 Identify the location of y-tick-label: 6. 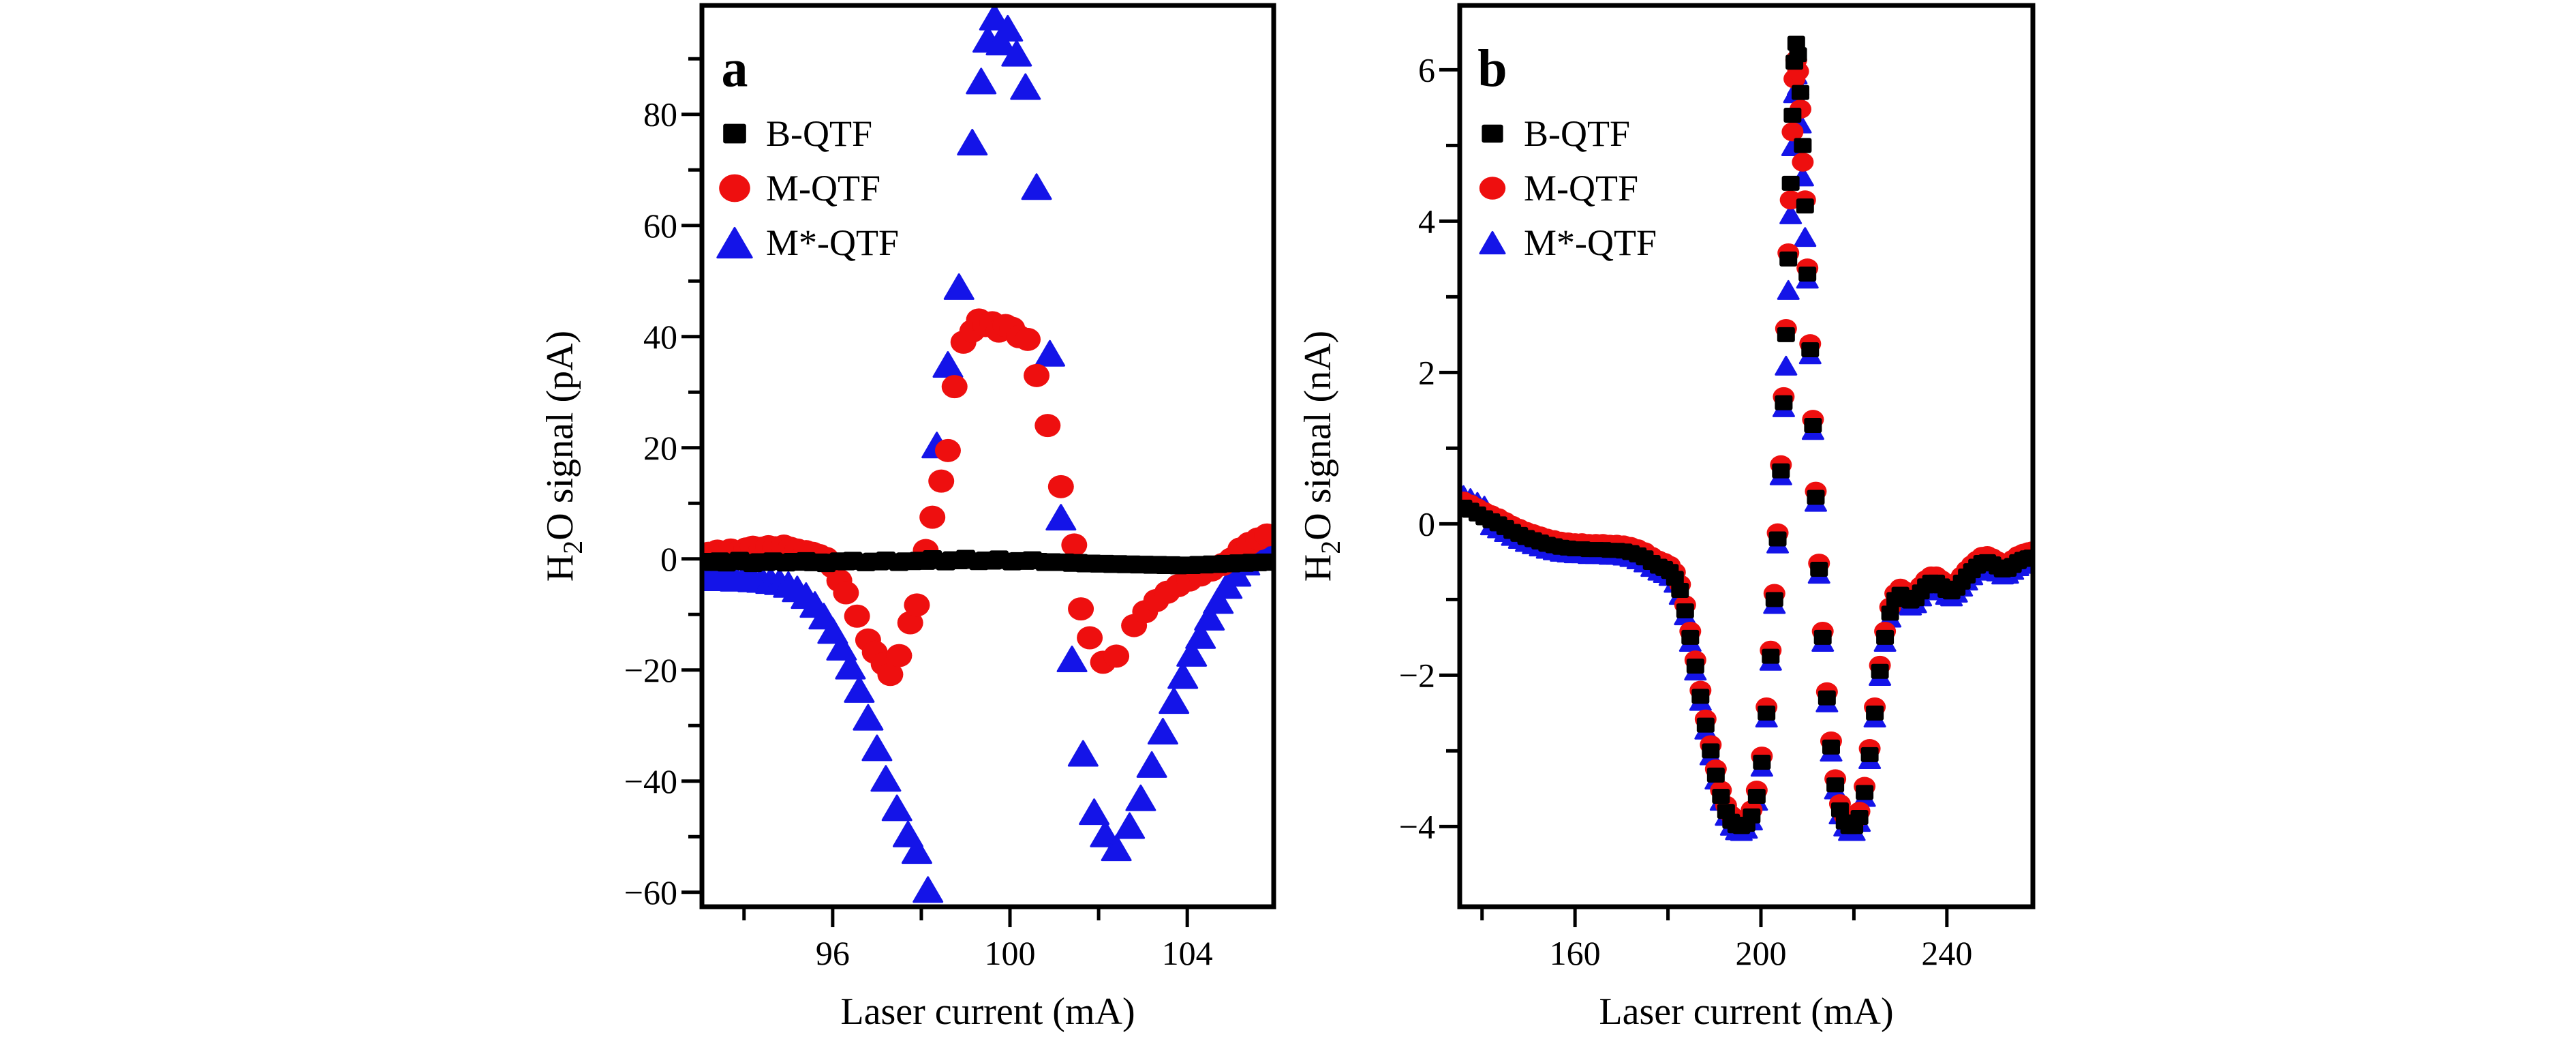
(1426, 69).